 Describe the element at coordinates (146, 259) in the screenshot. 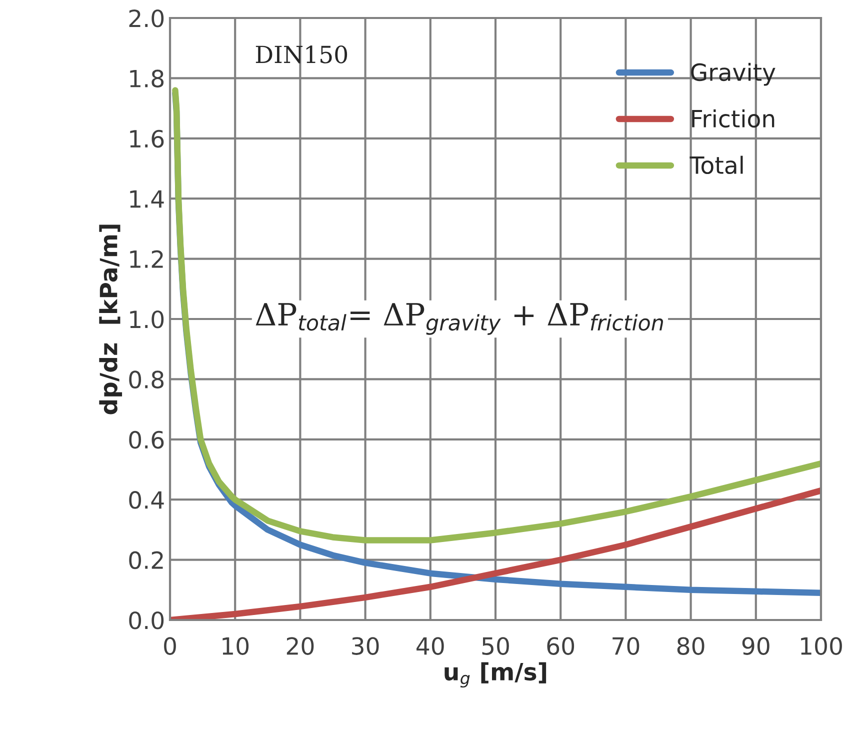

I see `y-tick-label: 1.2` at that location.